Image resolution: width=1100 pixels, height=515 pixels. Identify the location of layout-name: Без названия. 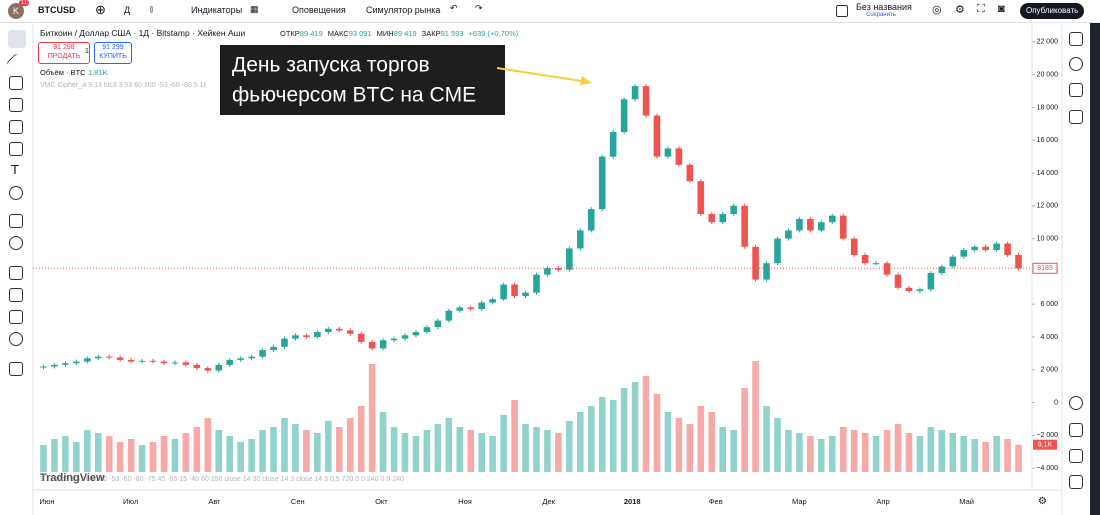
(884, 7).